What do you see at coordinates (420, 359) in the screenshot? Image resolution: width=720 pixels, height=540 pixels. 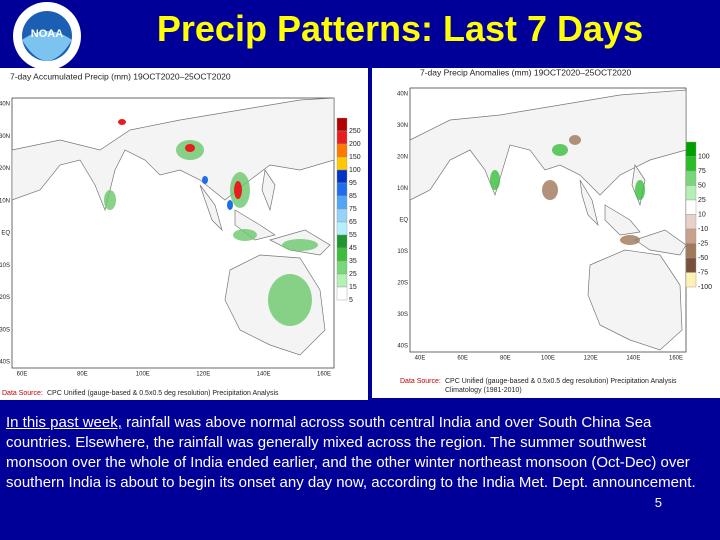 I see `lon-label: 40E` at bounding box center [420, 359].